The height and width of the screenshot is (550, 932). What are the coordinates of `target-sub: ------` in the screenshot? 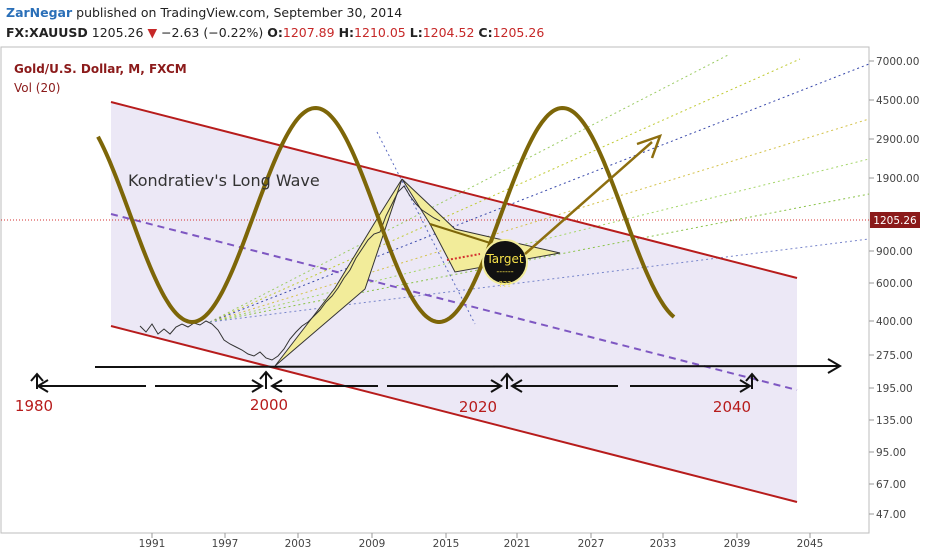 It's located at (504, 271).